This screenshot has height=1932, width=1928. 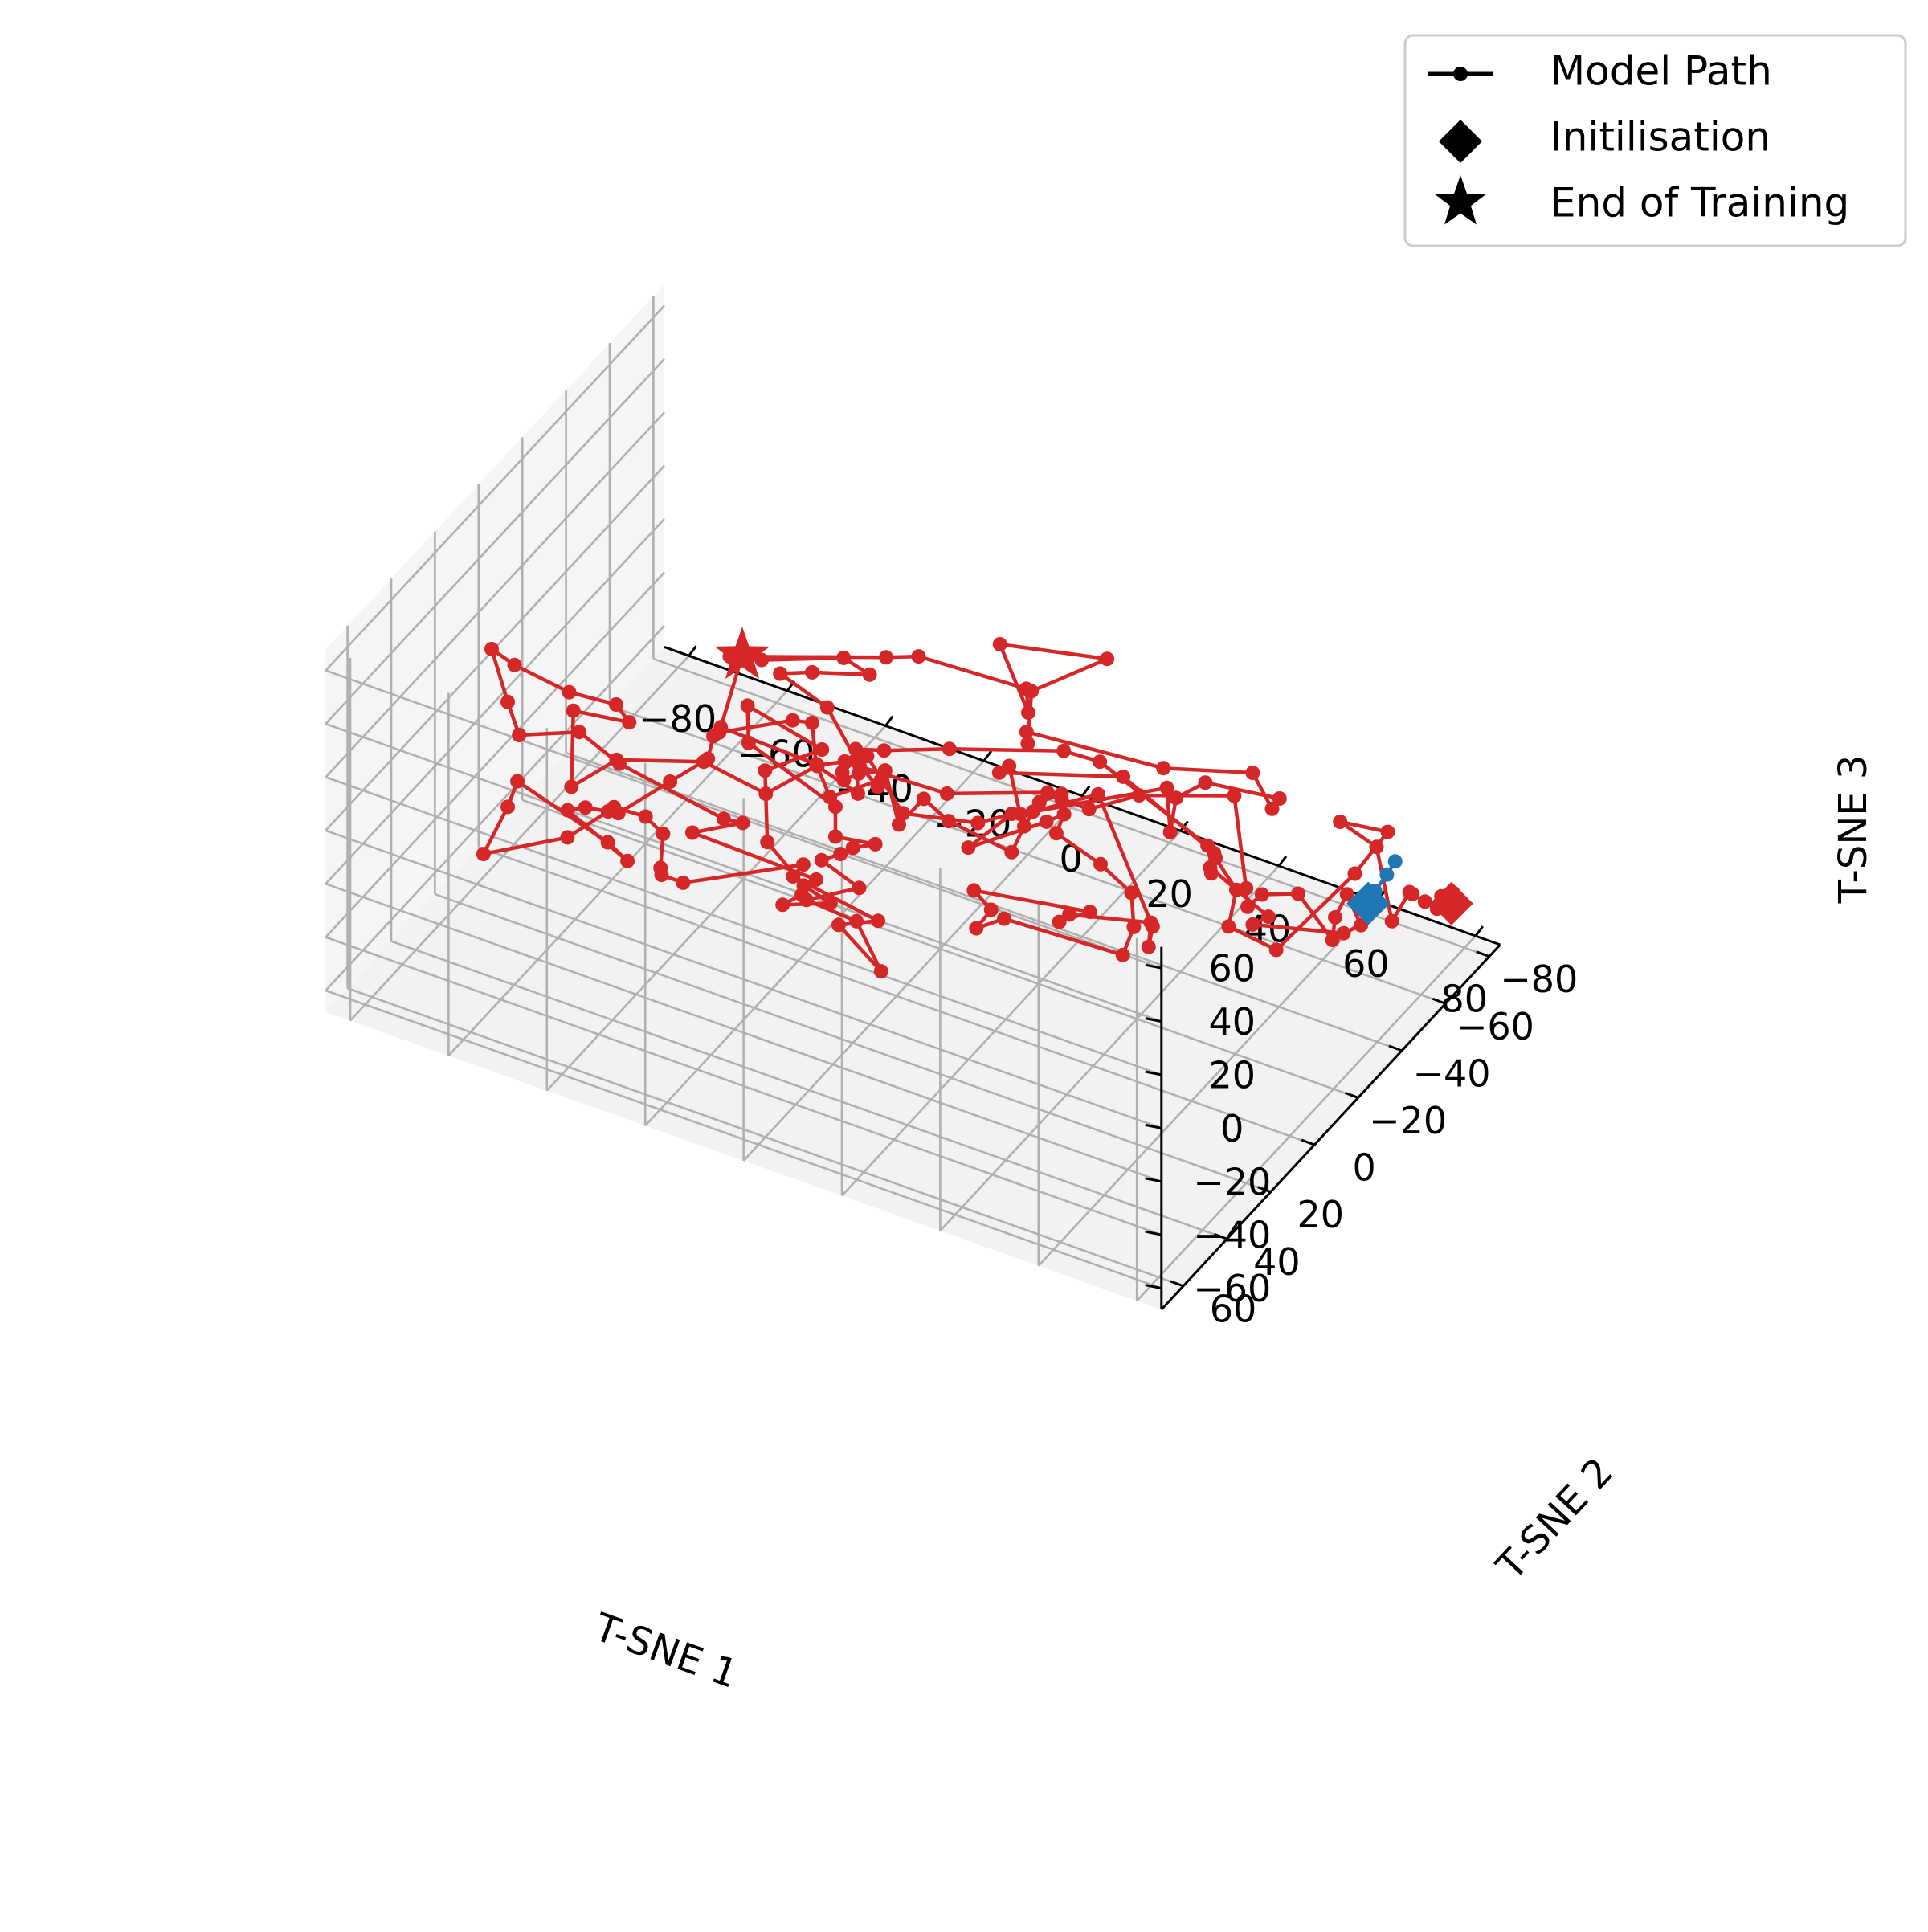 I want to click on y-tick-label: −40, so click(x=1451, y=1073).